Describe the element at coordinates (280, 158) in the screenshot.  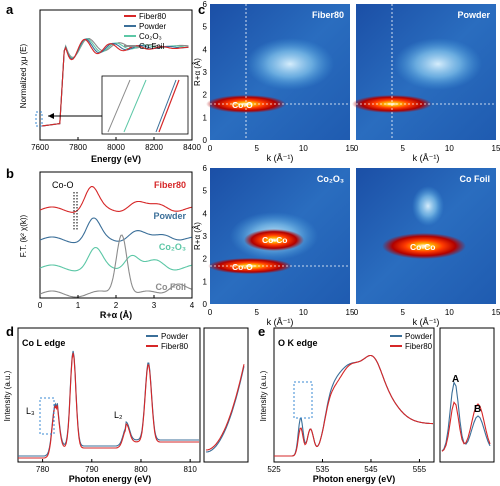
I see `panel-c-xlabel-1: k (Å⁻¹)` at that location.